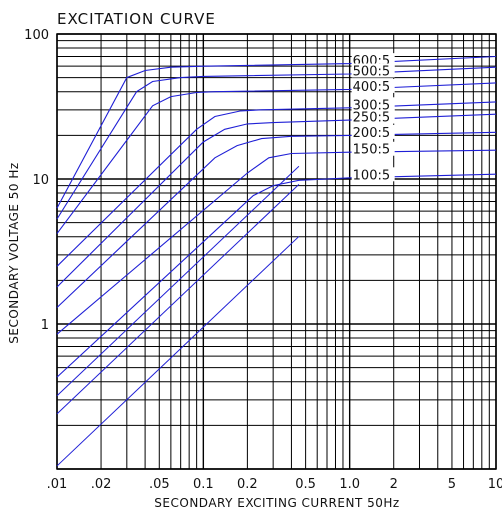 The height and width of the screenshot is (515, 502). I want to click on series-label: 150:5, so click(371, 150).